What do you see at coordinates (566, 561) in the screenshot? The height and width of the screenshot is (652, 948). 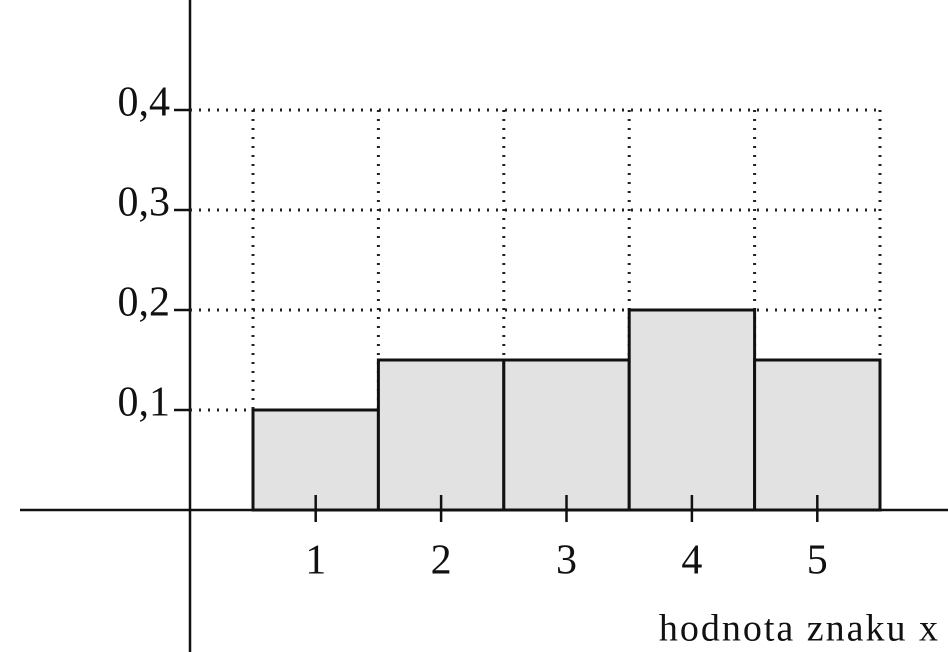 I see `x-tick-label: 3` at bounding box center [566, 561].